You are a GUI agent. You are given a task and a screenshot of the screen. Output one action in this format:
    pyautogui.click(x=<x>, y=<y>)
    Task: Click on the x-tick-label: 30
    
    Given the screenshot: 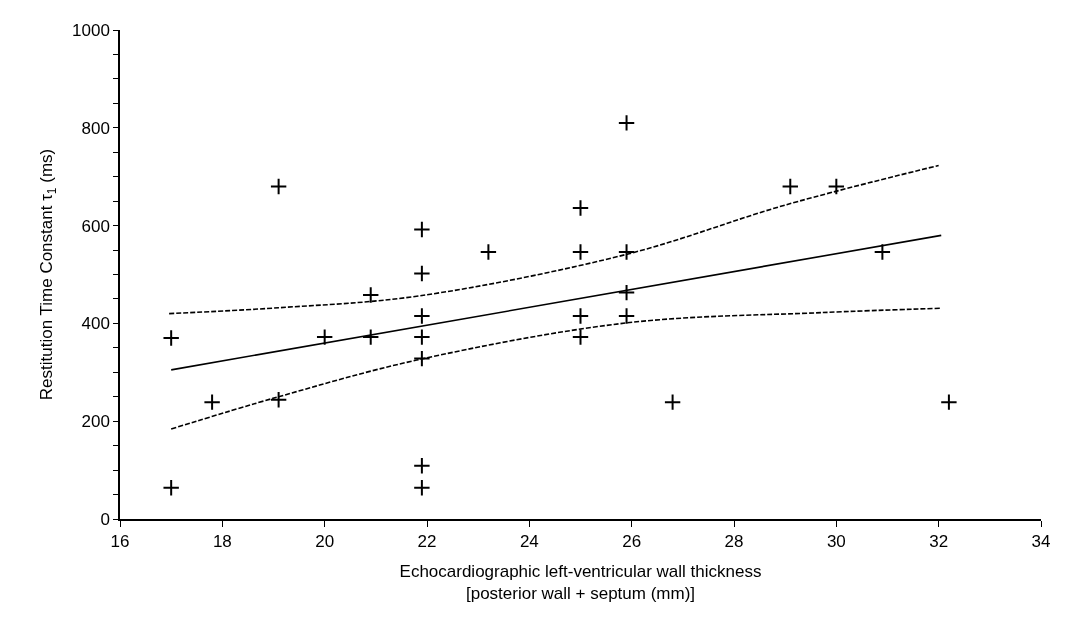 What is the action you would take?
    pyautogui.click(x=836, y=542)
    